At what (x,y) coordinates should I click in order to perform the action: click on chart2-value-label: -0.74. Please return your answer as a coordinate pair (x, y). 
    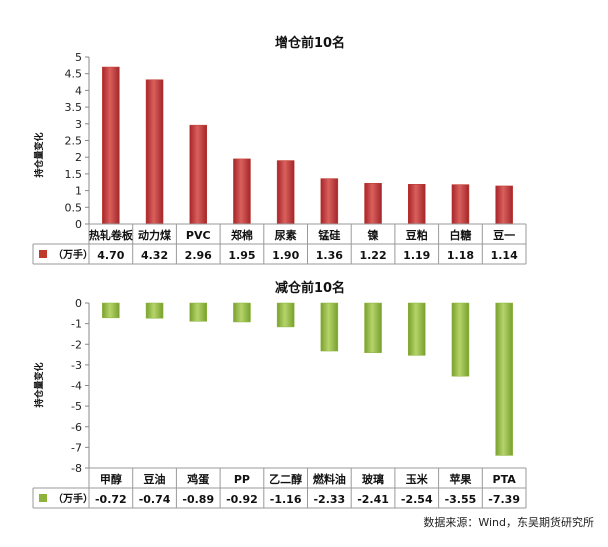
    Looking at the image, I should click on (155, 499).